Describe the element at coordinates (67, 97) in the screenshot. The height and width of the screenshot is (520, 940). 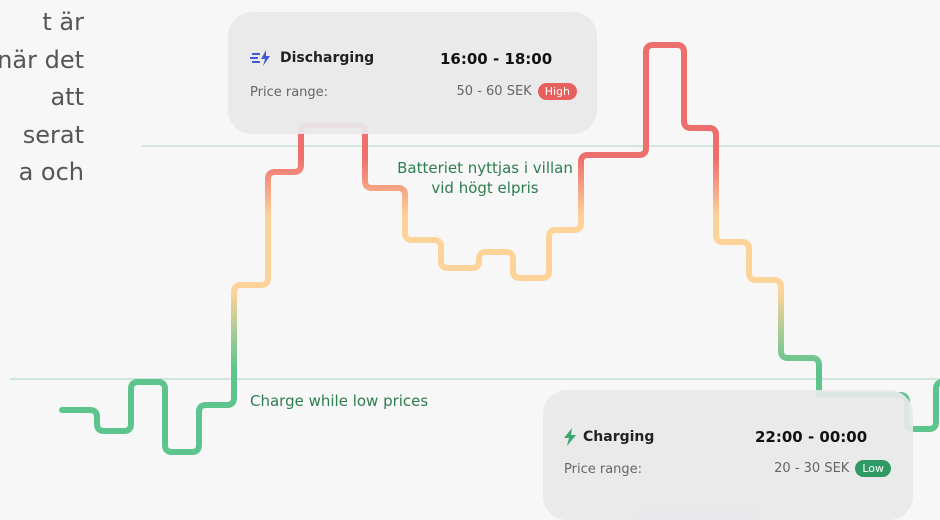
I see `intro-line: att` at that location.